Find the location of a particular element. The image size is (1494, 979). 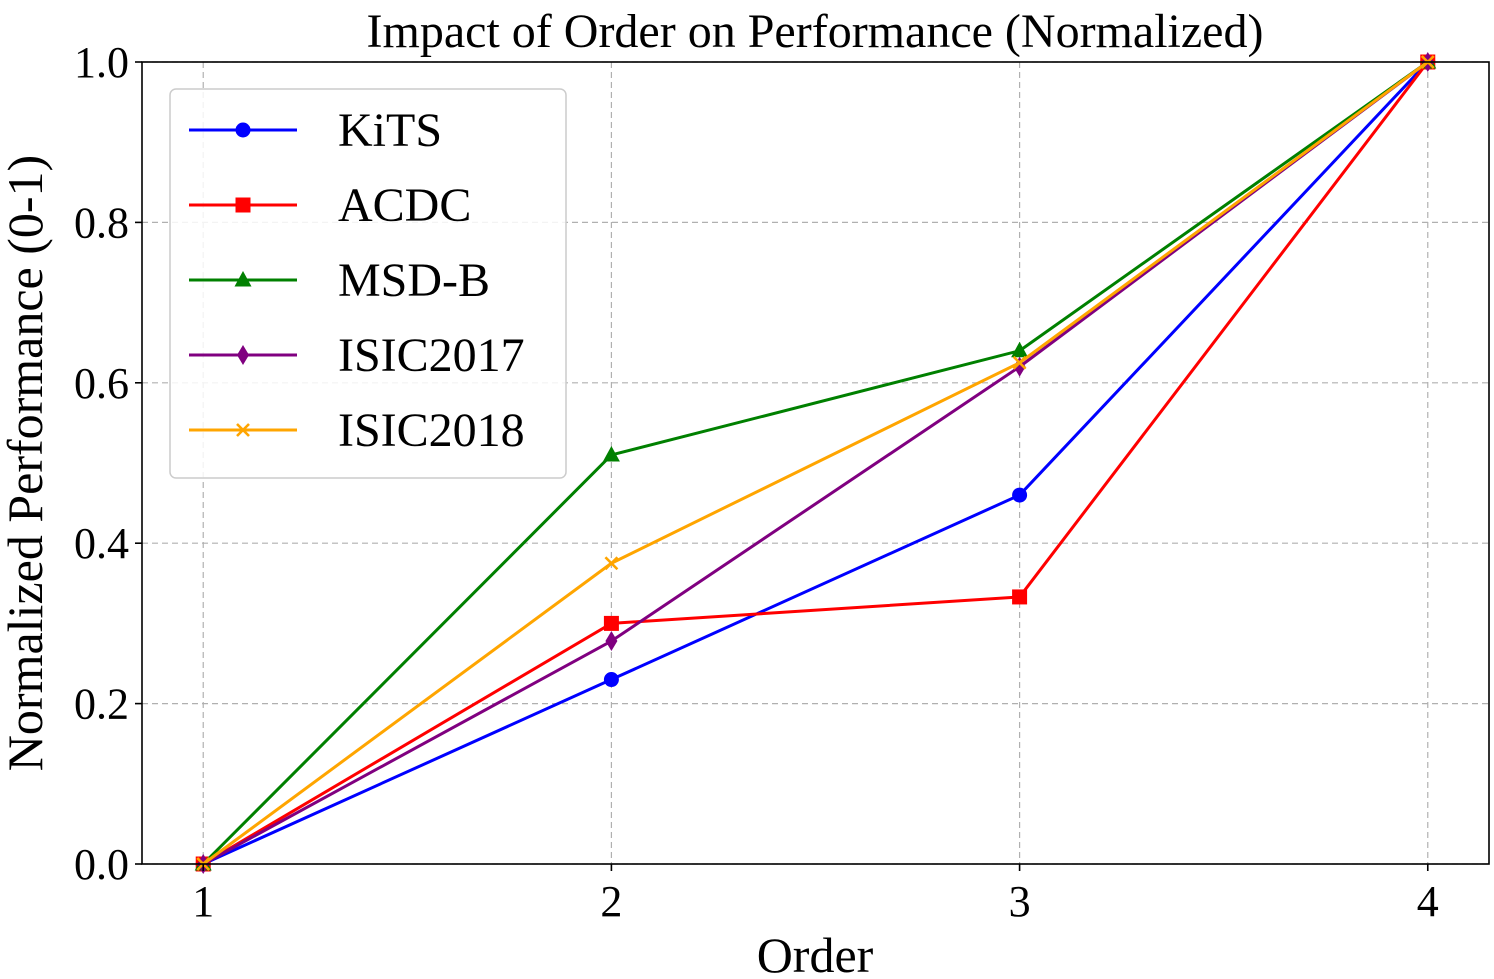

x-tick-label: 4 is located at coordinates (1428, 901).